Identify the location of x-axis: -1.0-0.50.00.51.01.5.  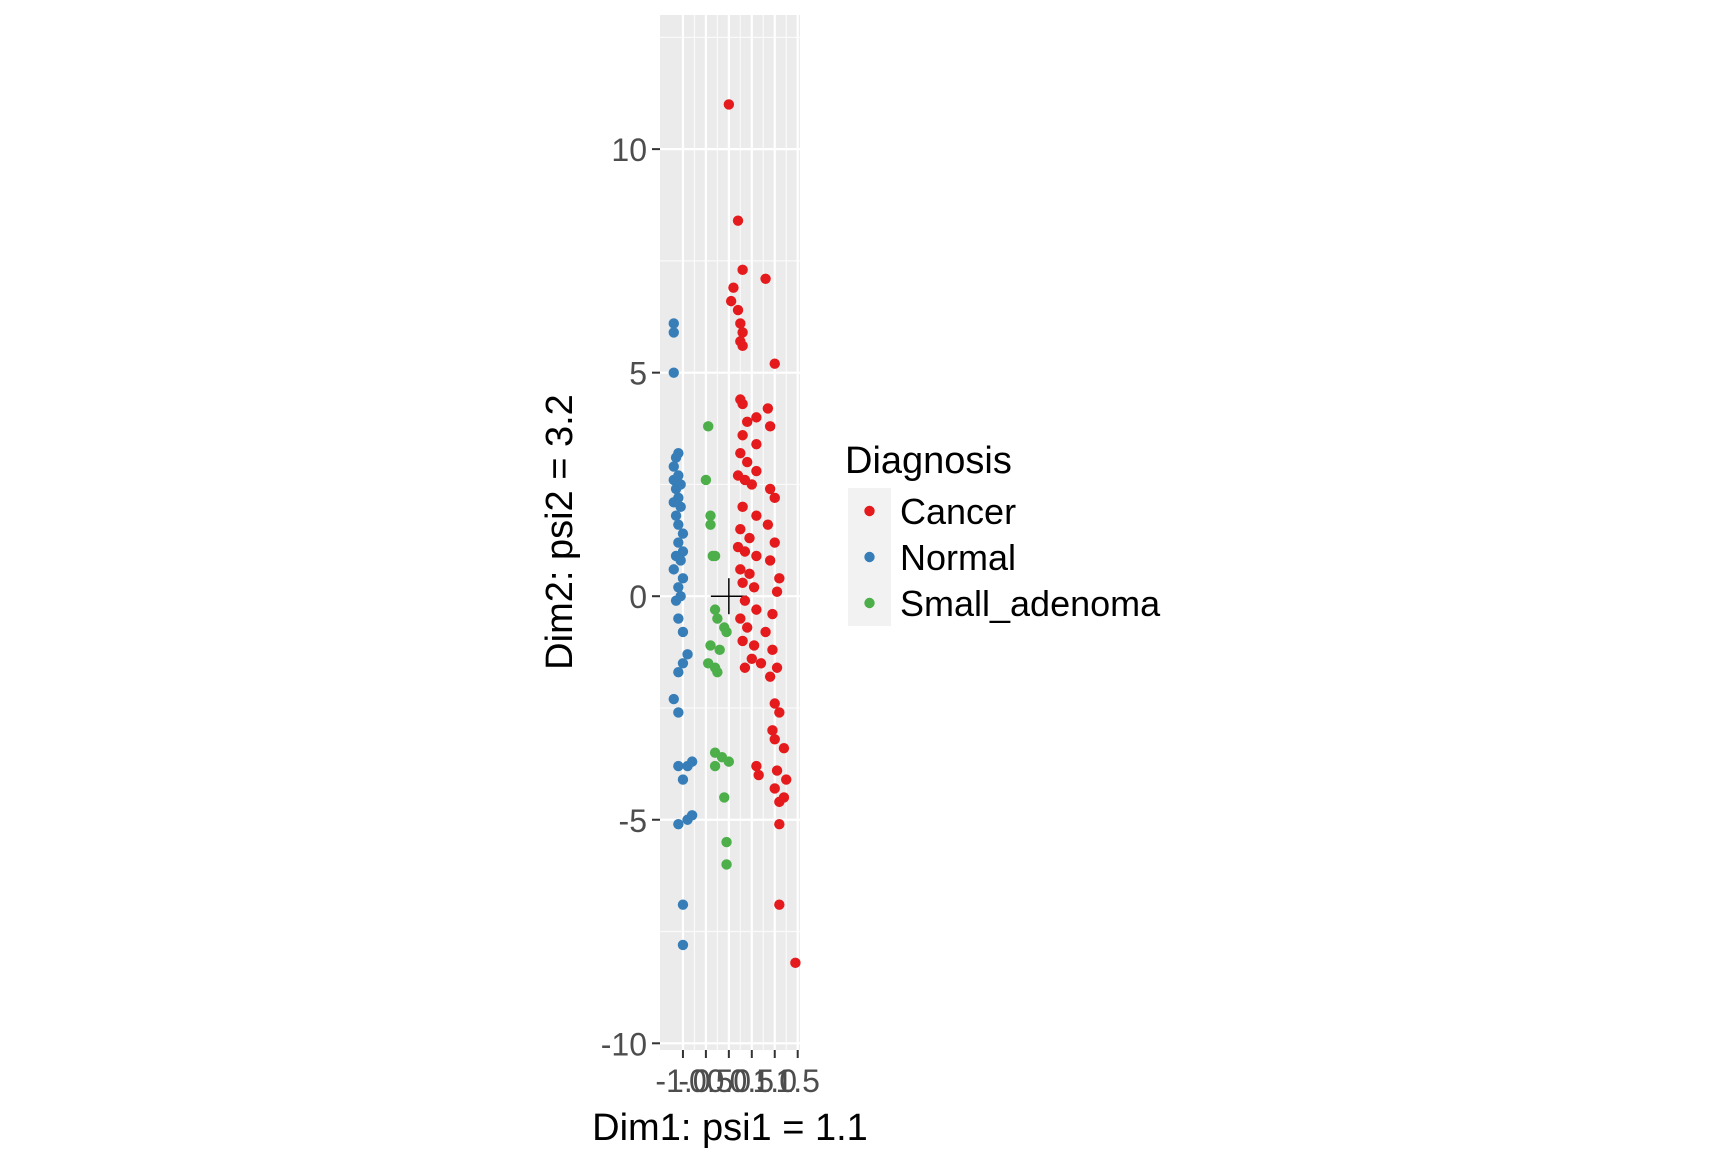
(737, 1074).